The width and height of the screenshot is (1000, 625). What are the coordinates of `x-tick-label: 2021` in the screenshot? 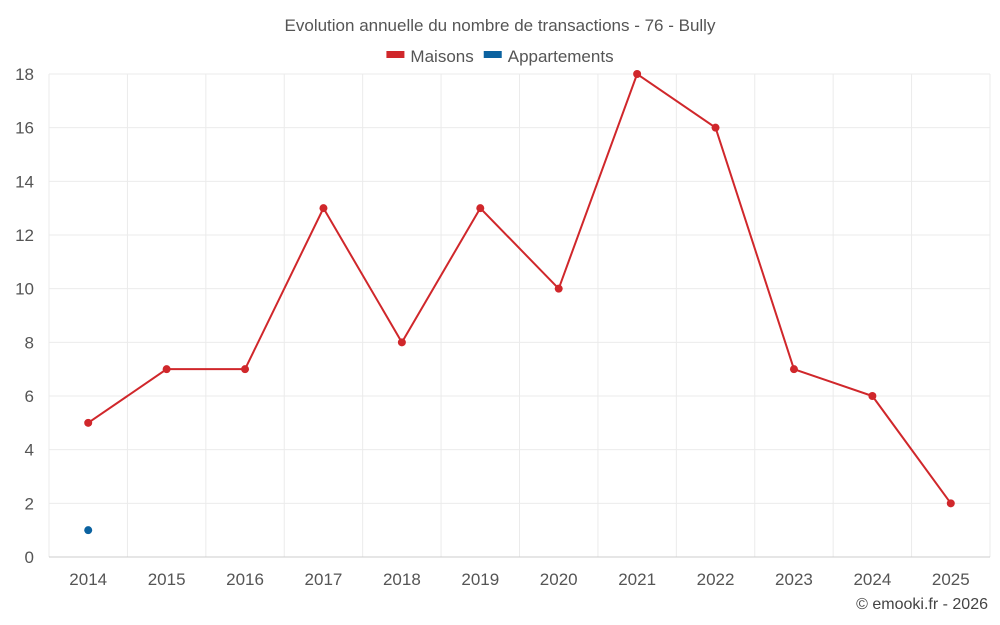 It's located at (637, 579).